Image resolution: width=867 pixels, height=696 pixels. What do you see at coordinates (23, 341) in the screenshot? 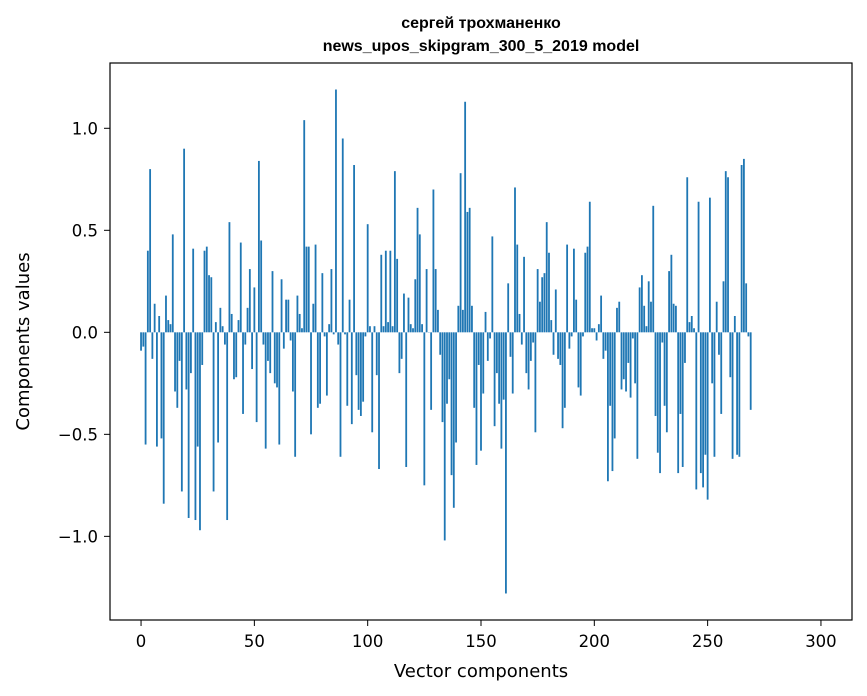
I see `y-axis-label: Components values` at bounding box center [23, 341].